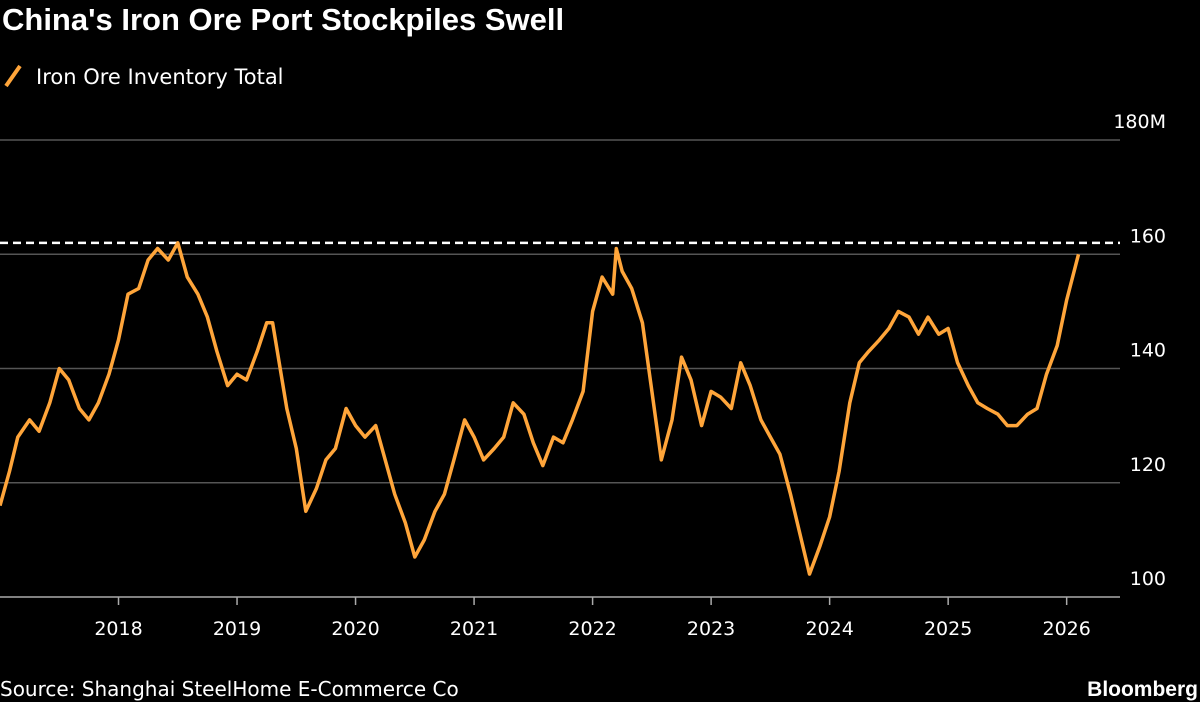  What do you see at coordinates (1139, 122) in the screenshot?
I see `y-tick-label: 180M` at bounding box center [1139, 122].